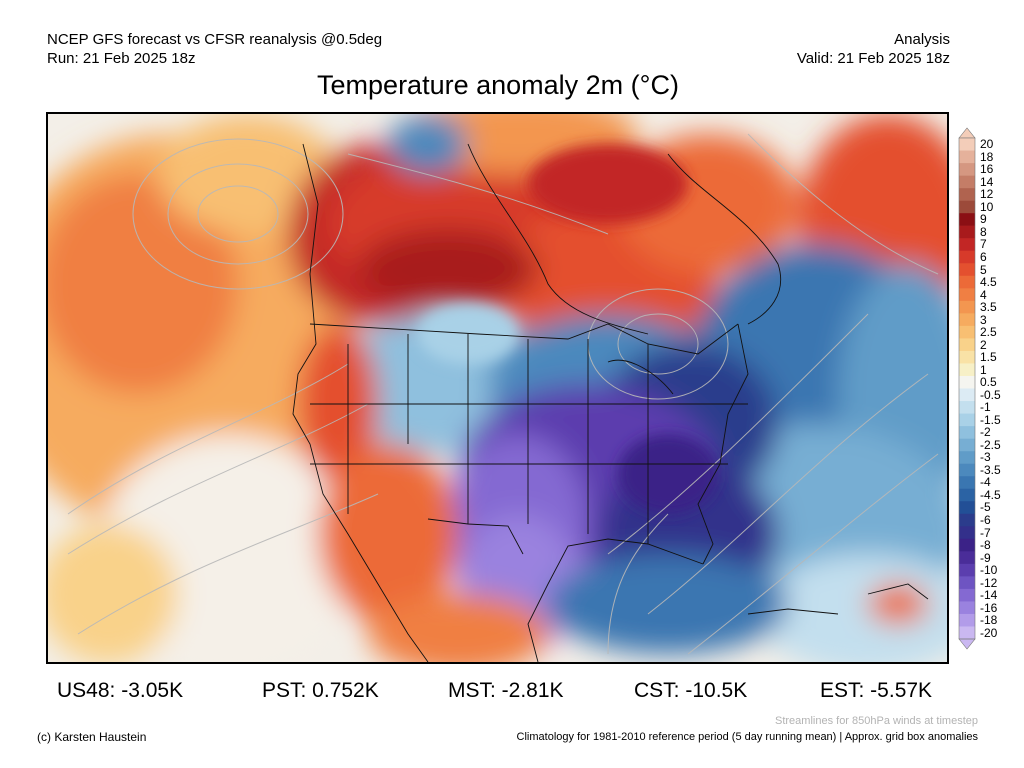  What do you see at coordinates (985, 545) in the screenshot?
I see `colorbar-label: -8` at bounding box center [985, 545].